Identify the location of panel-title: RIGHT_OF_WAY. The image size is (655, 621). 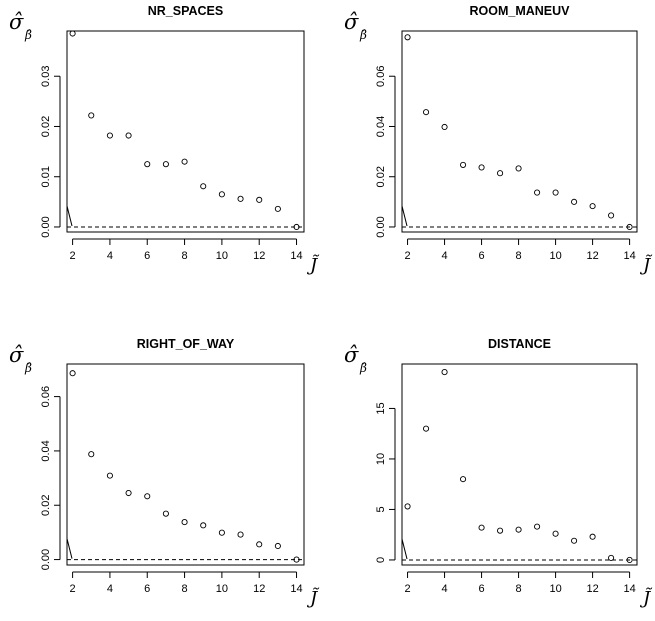
(186, 344).